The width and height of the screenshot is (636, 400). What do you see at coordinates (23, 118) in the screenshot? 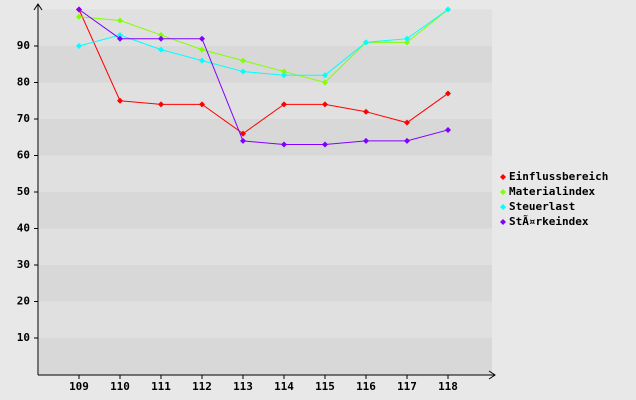
I see `y-tick-label: 70` at bounding box center [23, 118].